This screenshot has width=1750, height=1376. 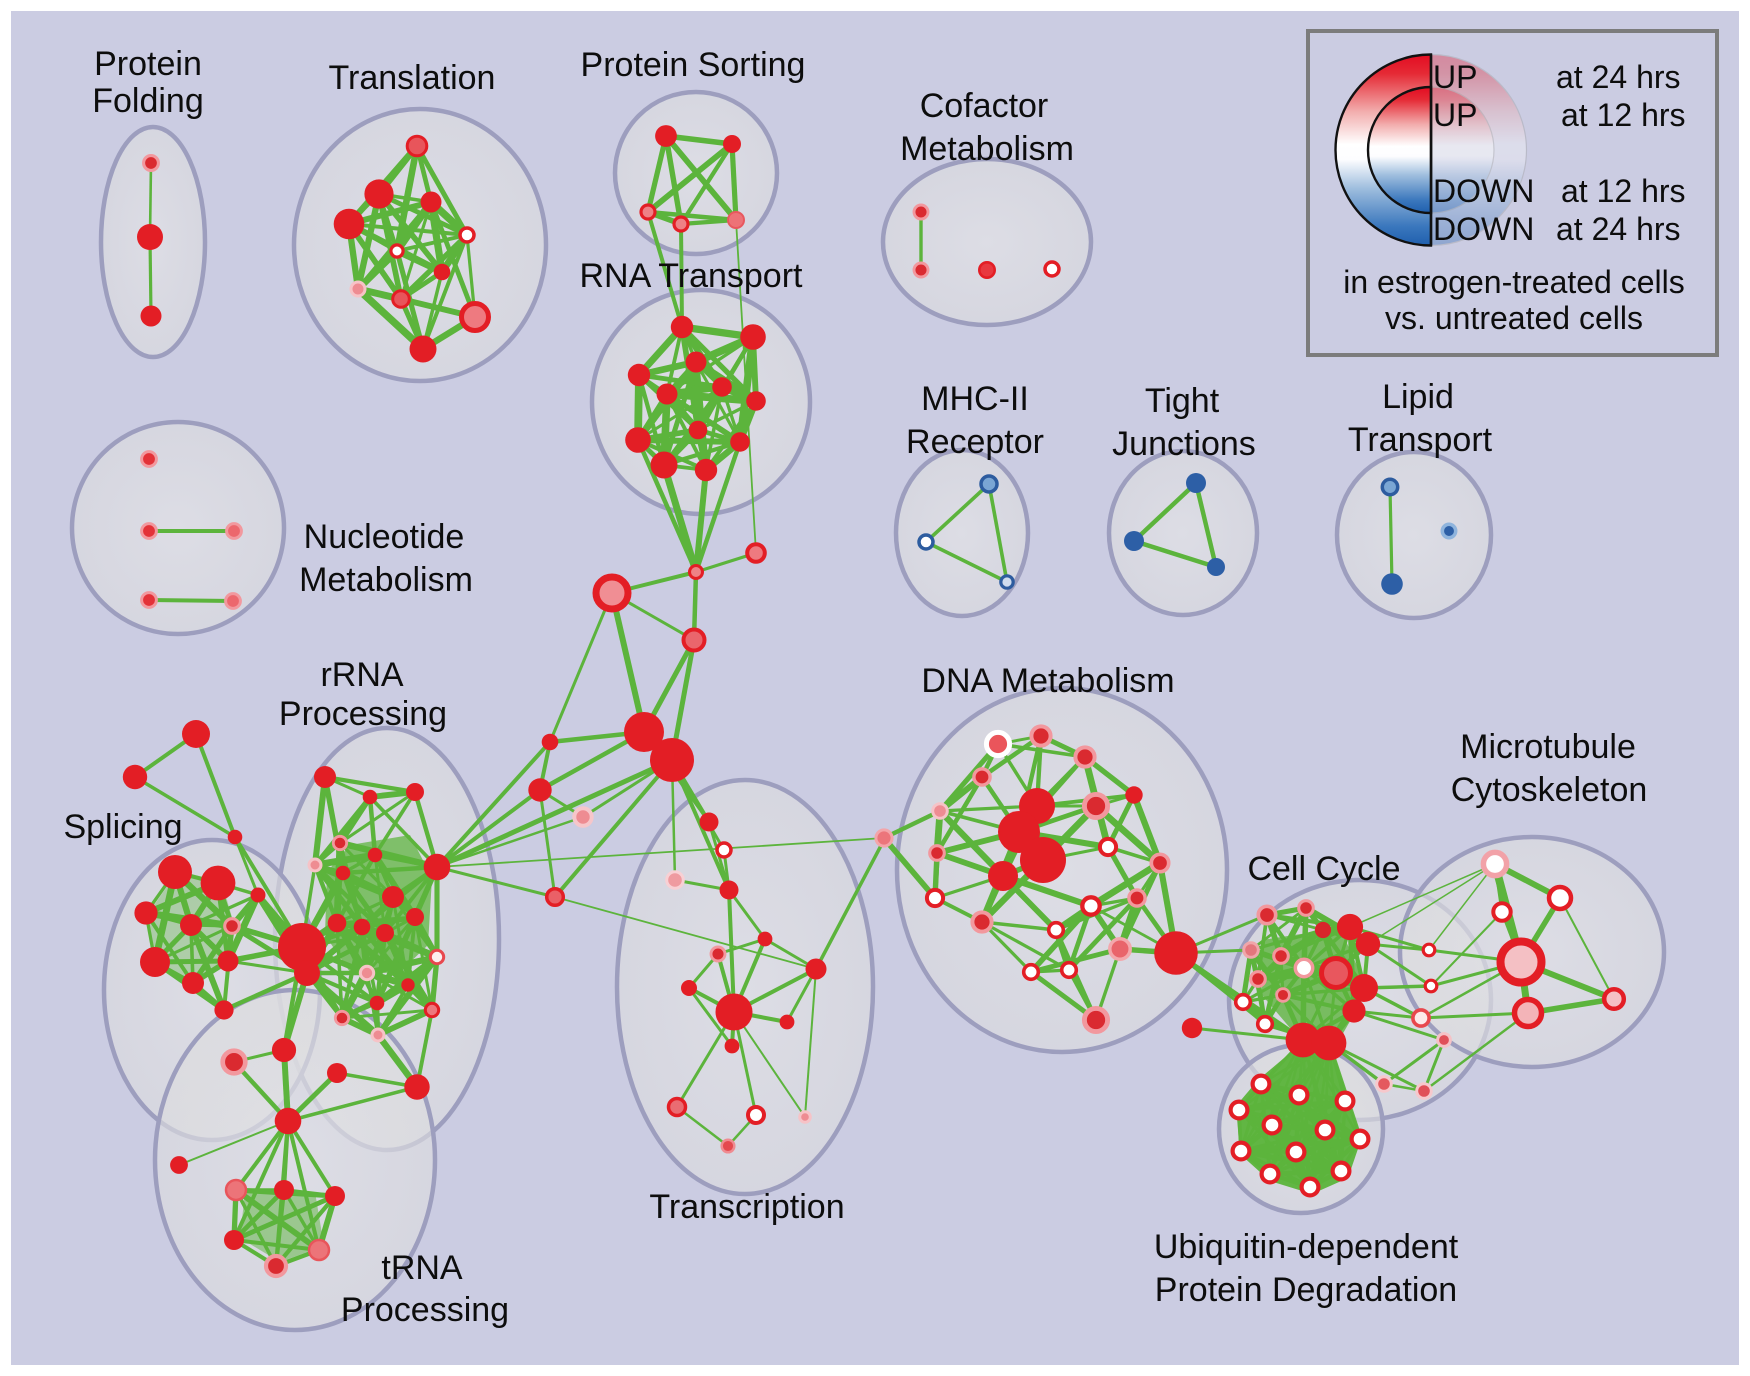 What do you see at coordinates (984, 106) in the screenshot?
I see `svg-text: Cofactor` at bounding box center [984, 106].